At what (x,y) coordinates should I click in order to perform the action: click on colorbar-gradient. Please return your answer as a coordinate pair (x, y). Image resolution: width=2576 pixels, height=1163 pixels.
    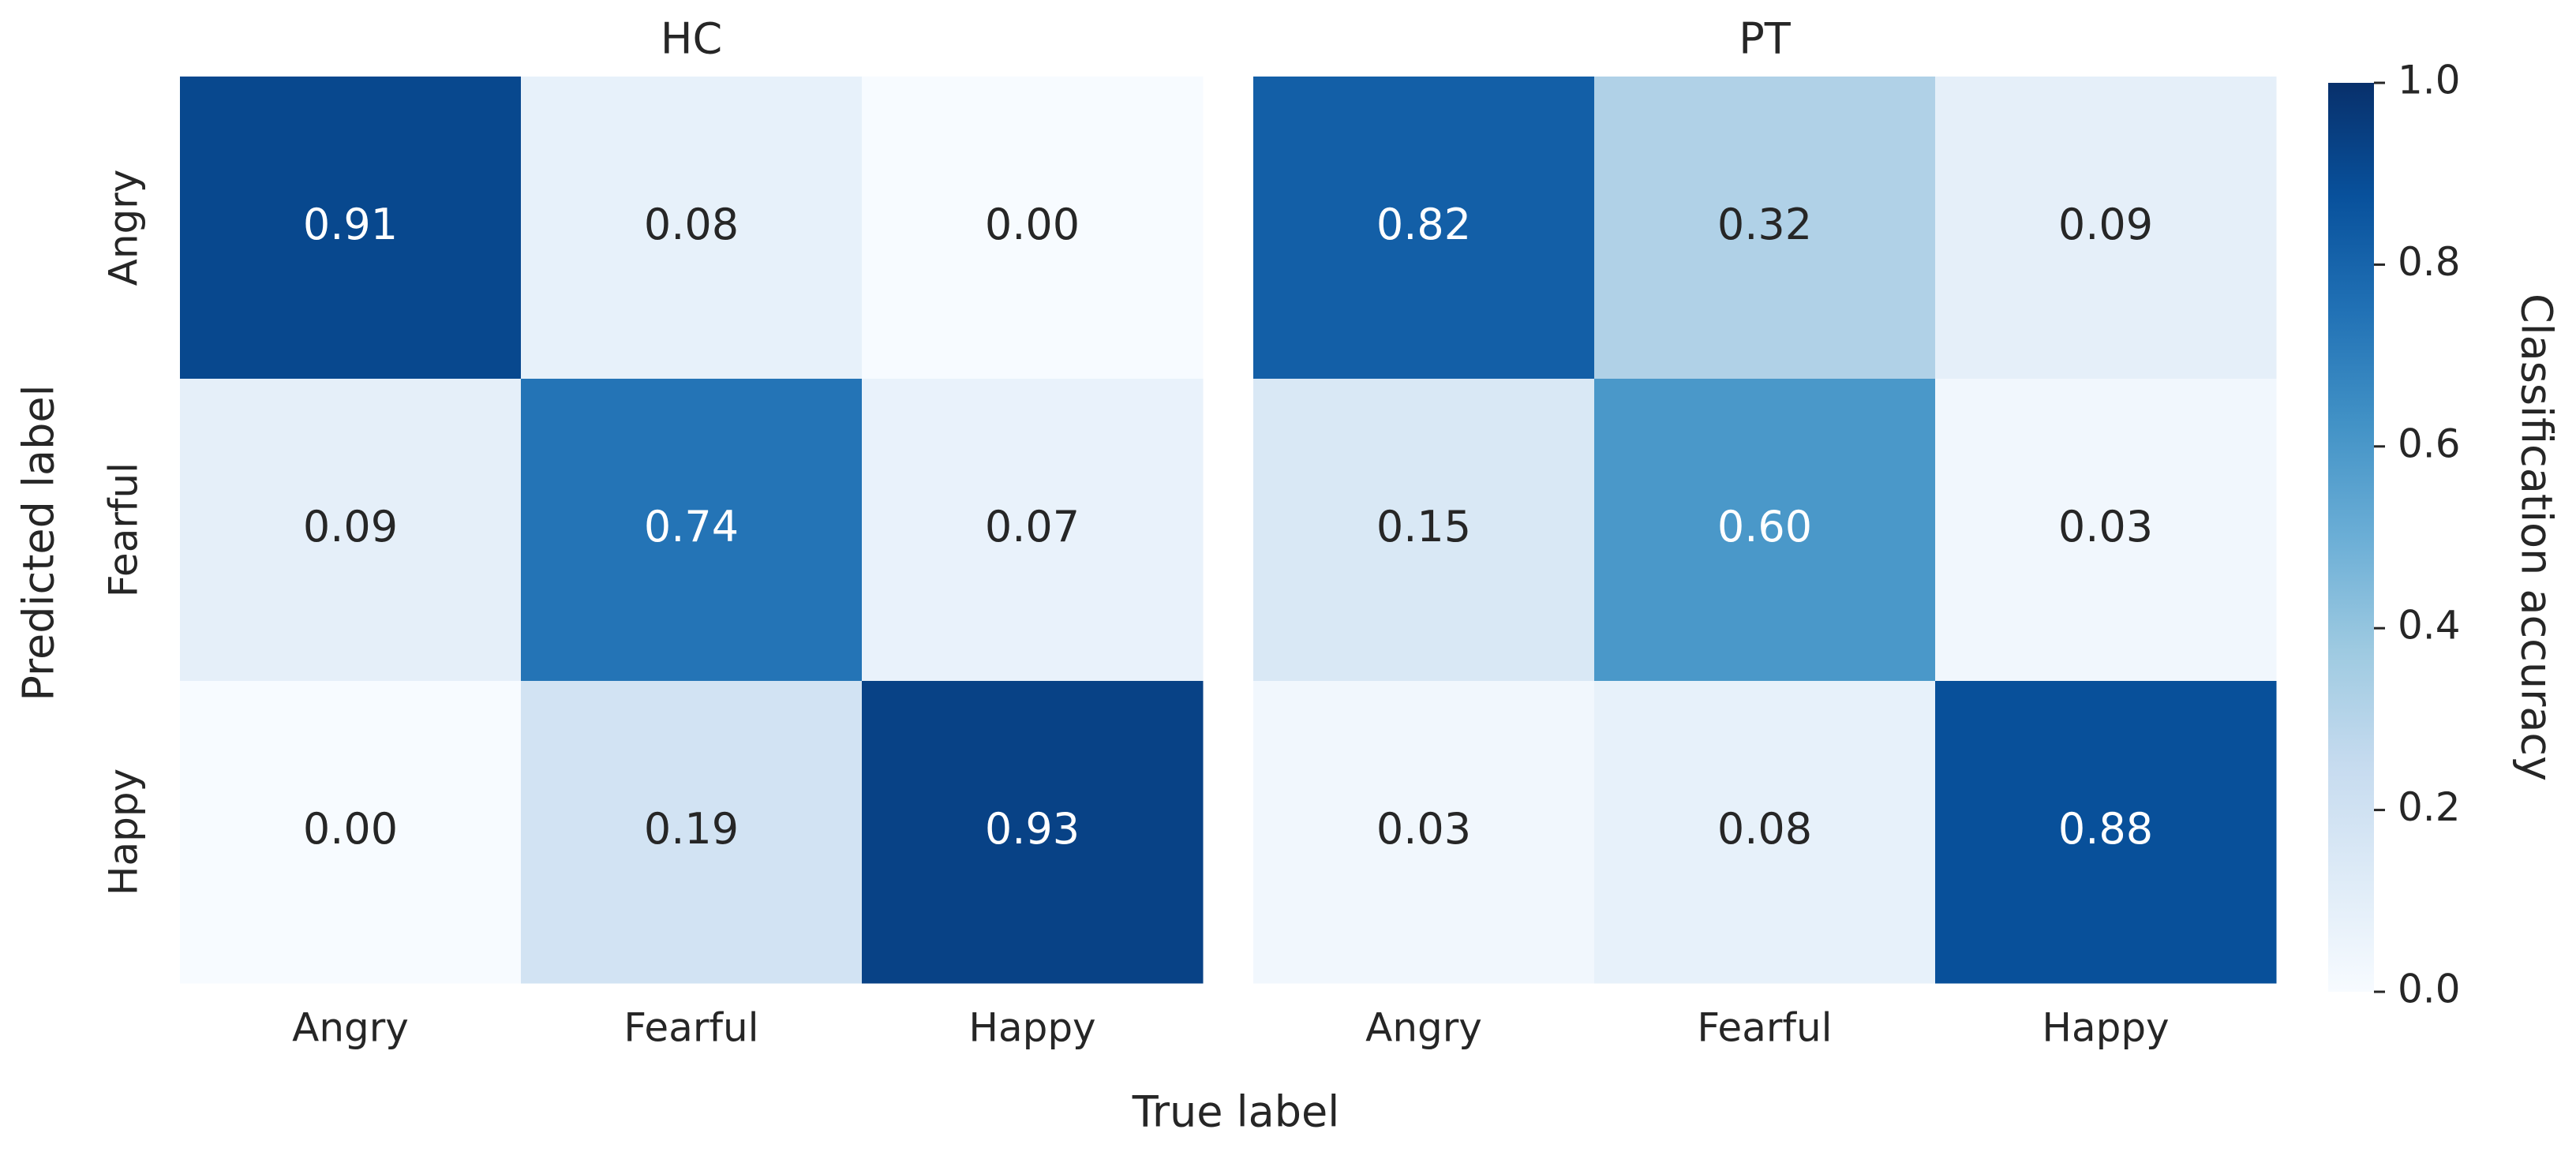
    Looking at the image, I should click on (2351, 537).